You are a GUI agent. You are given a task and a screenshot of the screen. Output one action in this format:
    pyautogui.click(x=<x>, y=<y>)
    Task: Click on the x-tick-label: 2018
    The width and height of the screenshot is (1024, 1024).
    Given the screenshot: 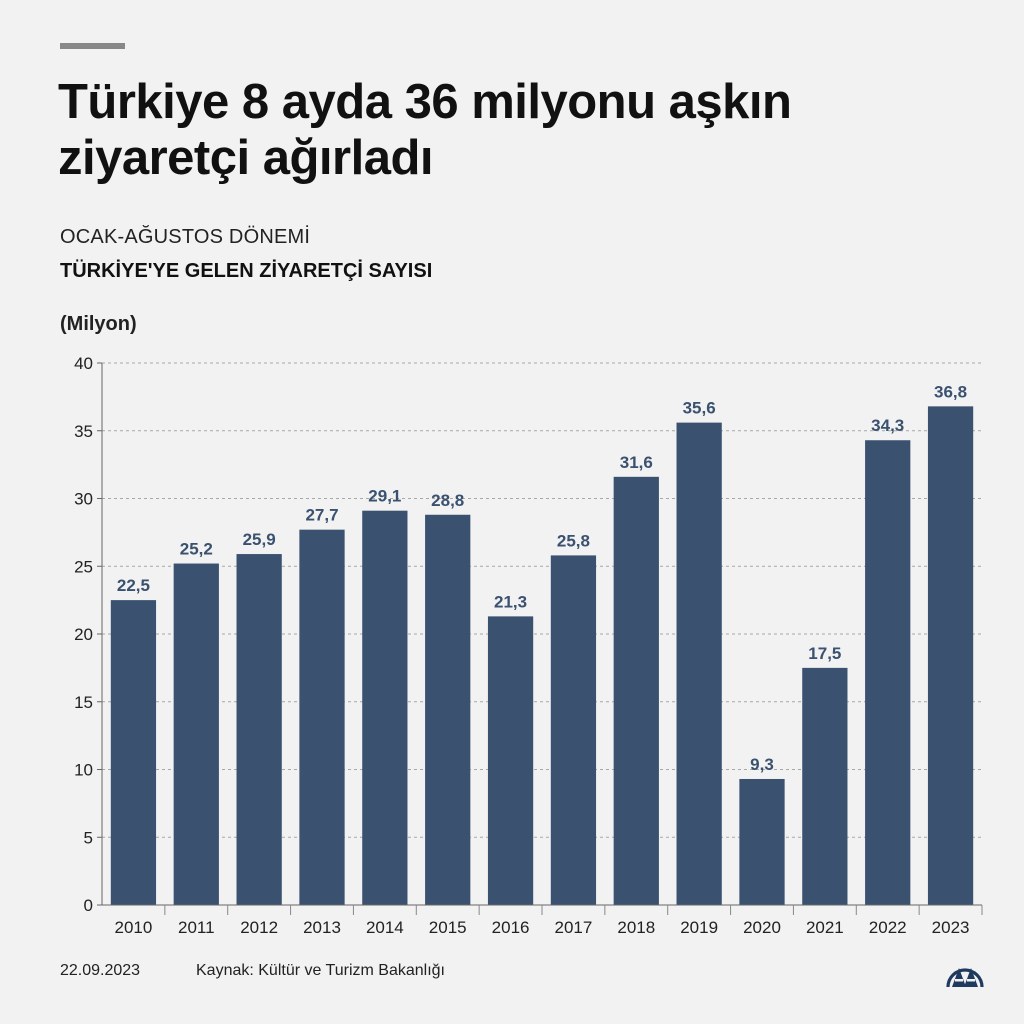 What is the action you would take?
    pyautogui.click(x=636, y=927)
    